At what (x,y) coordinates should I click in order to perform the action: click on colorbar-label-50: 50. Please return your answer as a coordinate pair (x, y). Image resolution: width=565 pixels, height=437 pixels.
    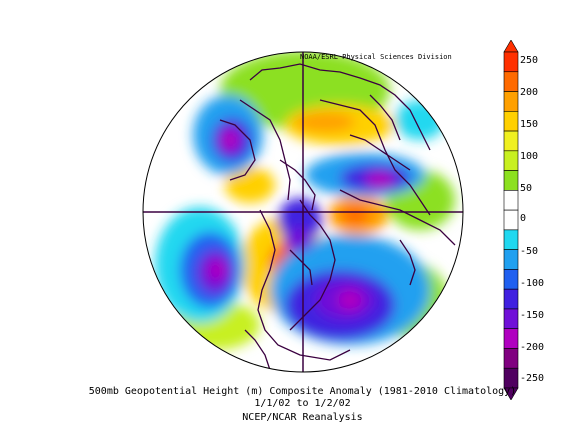
    Looking at the image, I should click on (526, 188).